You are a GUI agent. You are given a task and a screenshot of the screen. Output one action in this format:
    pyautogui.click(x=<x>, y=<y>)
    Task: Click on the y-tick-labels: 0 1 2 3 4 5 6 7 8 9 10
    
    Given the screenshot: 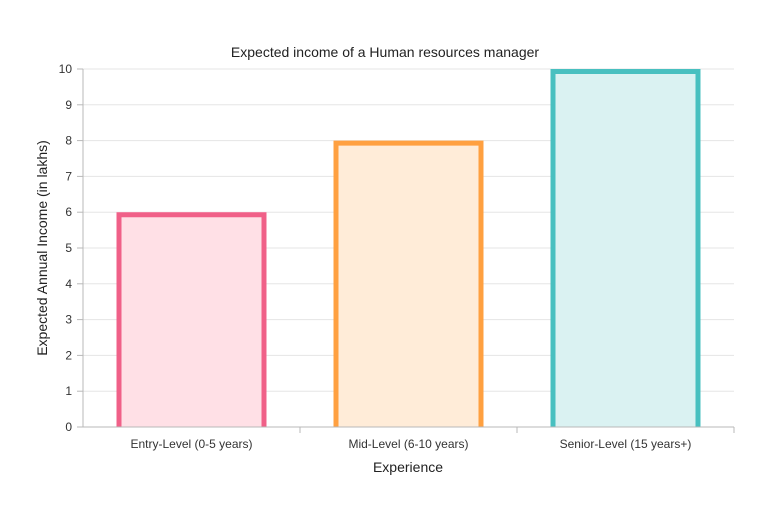 What is the action you would take?
    pyautogui.click(x=66, y=248)
    